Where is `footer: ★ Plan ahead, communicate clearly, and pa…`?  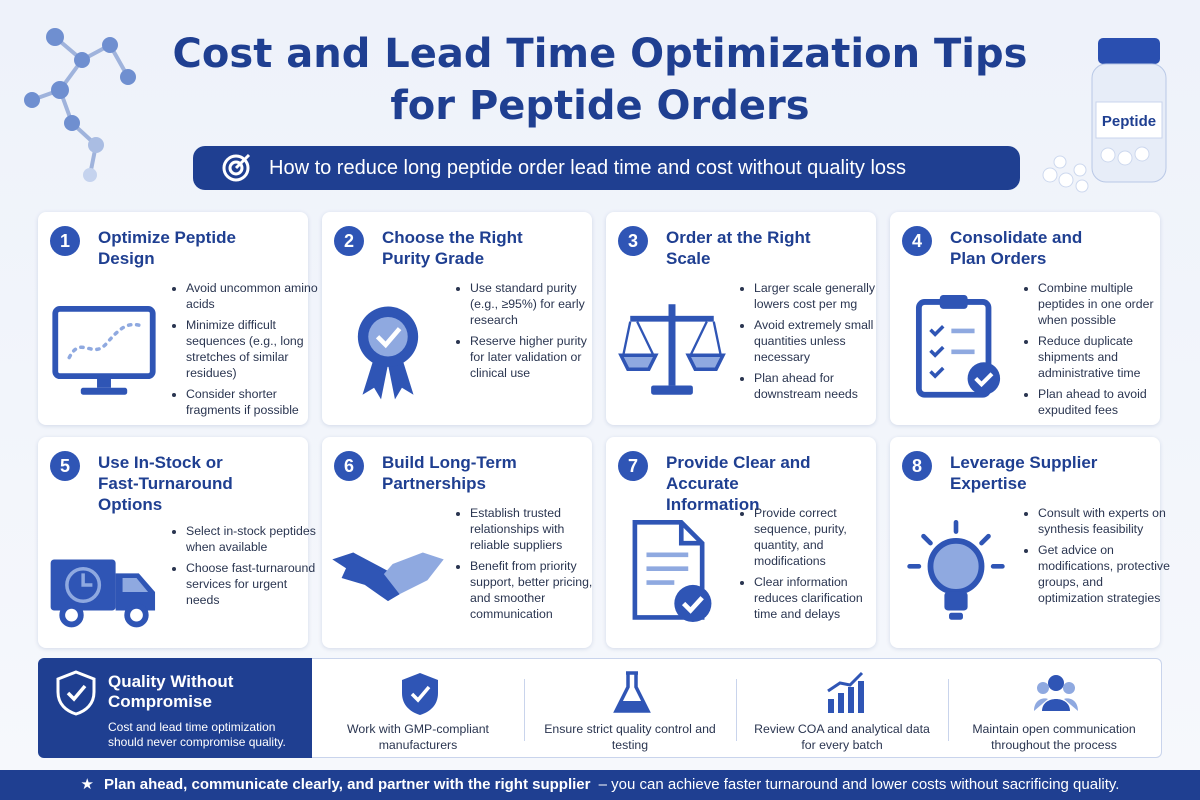 footer: ★ Plan ahead, communicate clearly, and pa… is located at coordinates (600, 785).